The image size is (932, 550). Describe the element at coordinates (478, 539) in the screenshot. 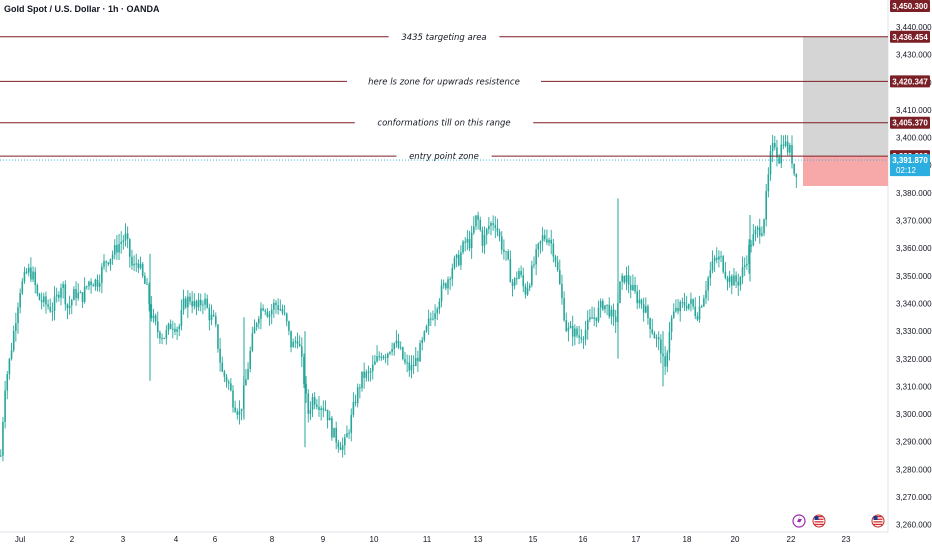

I see `x-tick-label: 13` at that location.